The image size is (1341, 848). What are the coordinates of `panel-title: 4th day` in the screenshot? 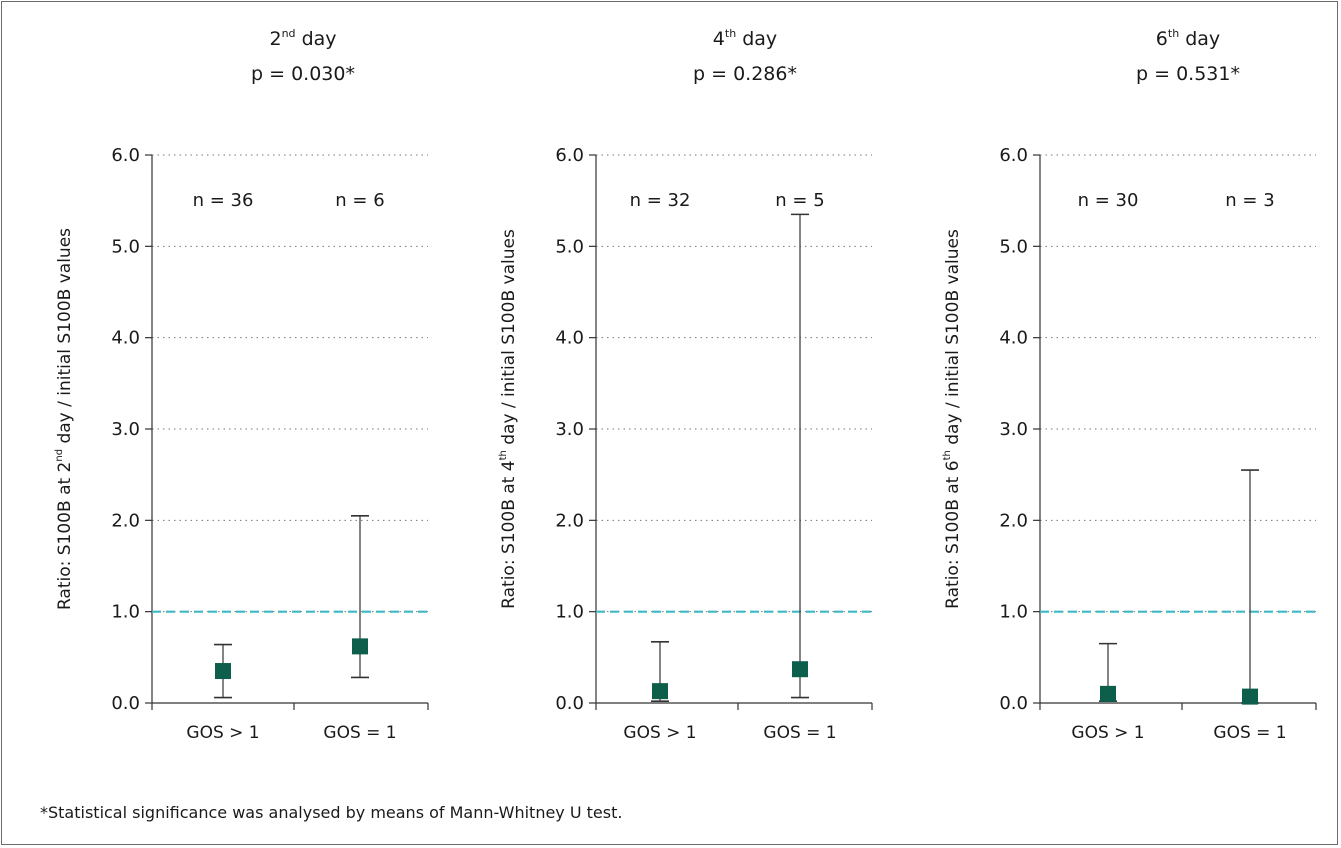 It's located at (745, 38).